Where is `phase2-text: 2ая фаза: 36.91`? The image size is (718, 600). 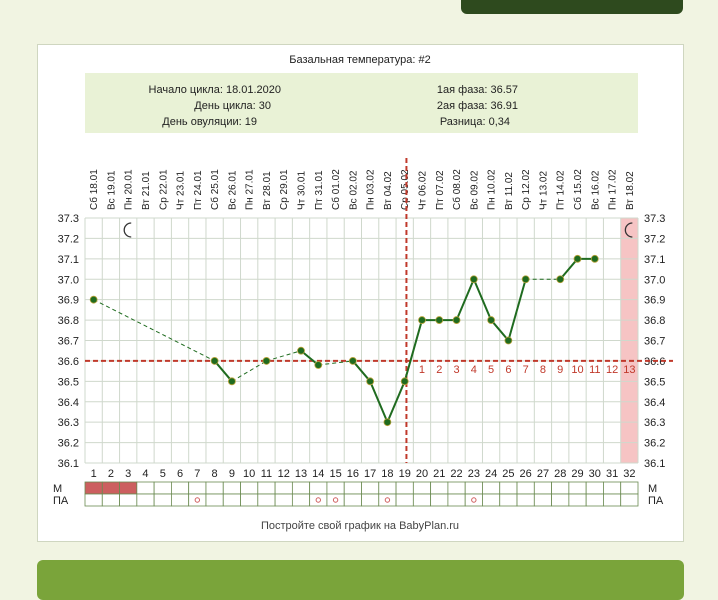
phase2-text: 2ая фаза: 36.91 is located at coordinates (477, 106).